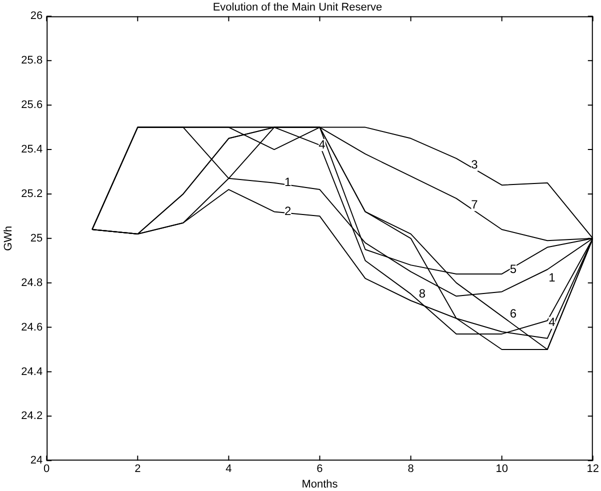 The image size is (601, 491). Describe the element at coordinates (593, 469) in the screenshot. I see `x-tick-label: 12` at that location.